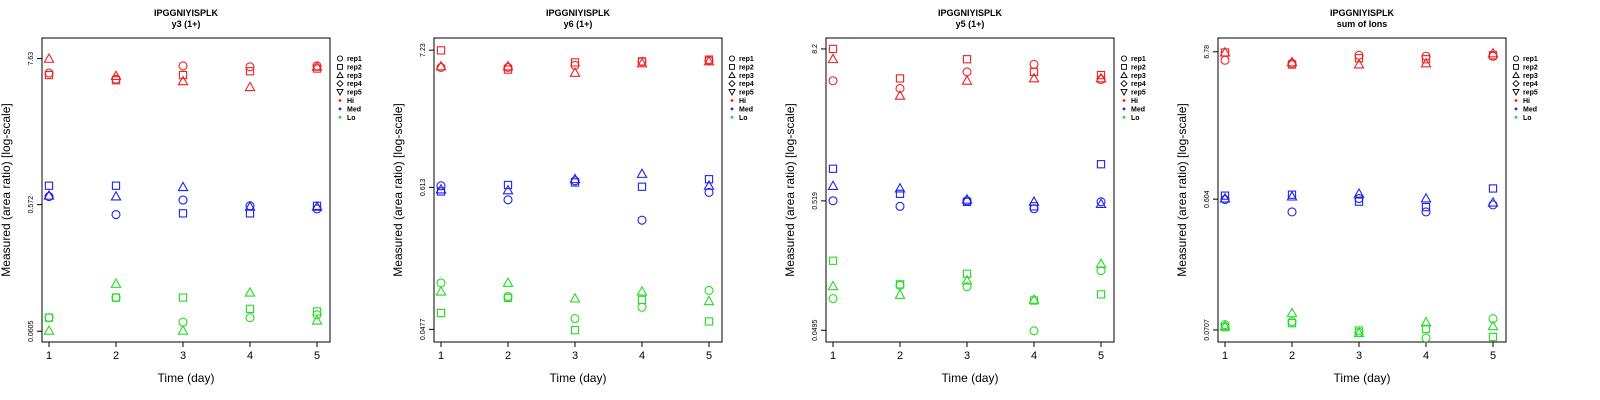 The width and height of the screenshot is (1600, 400). What do you see at coordinates (31, 331) in the screenshot?
I see `y-tick-label: 0.0605` at bounding box center [31, 331].